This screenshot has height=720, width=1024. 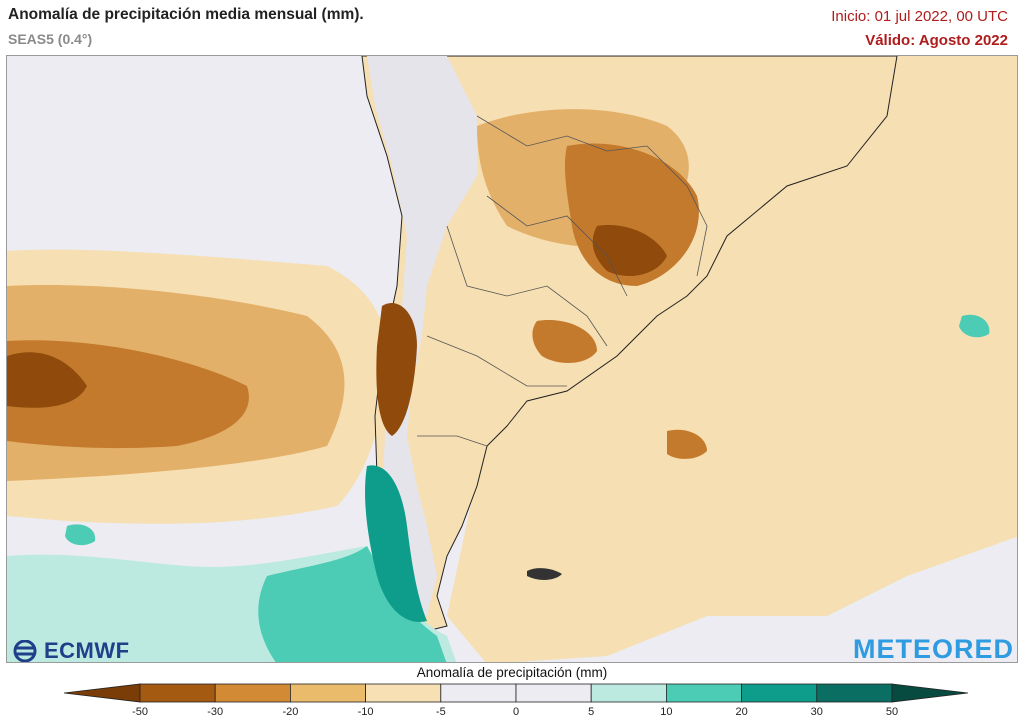 What do you see at coordinates (396, 369) in the screenshot?
I see `chile-dry-core` at bounding box center [396, 369].